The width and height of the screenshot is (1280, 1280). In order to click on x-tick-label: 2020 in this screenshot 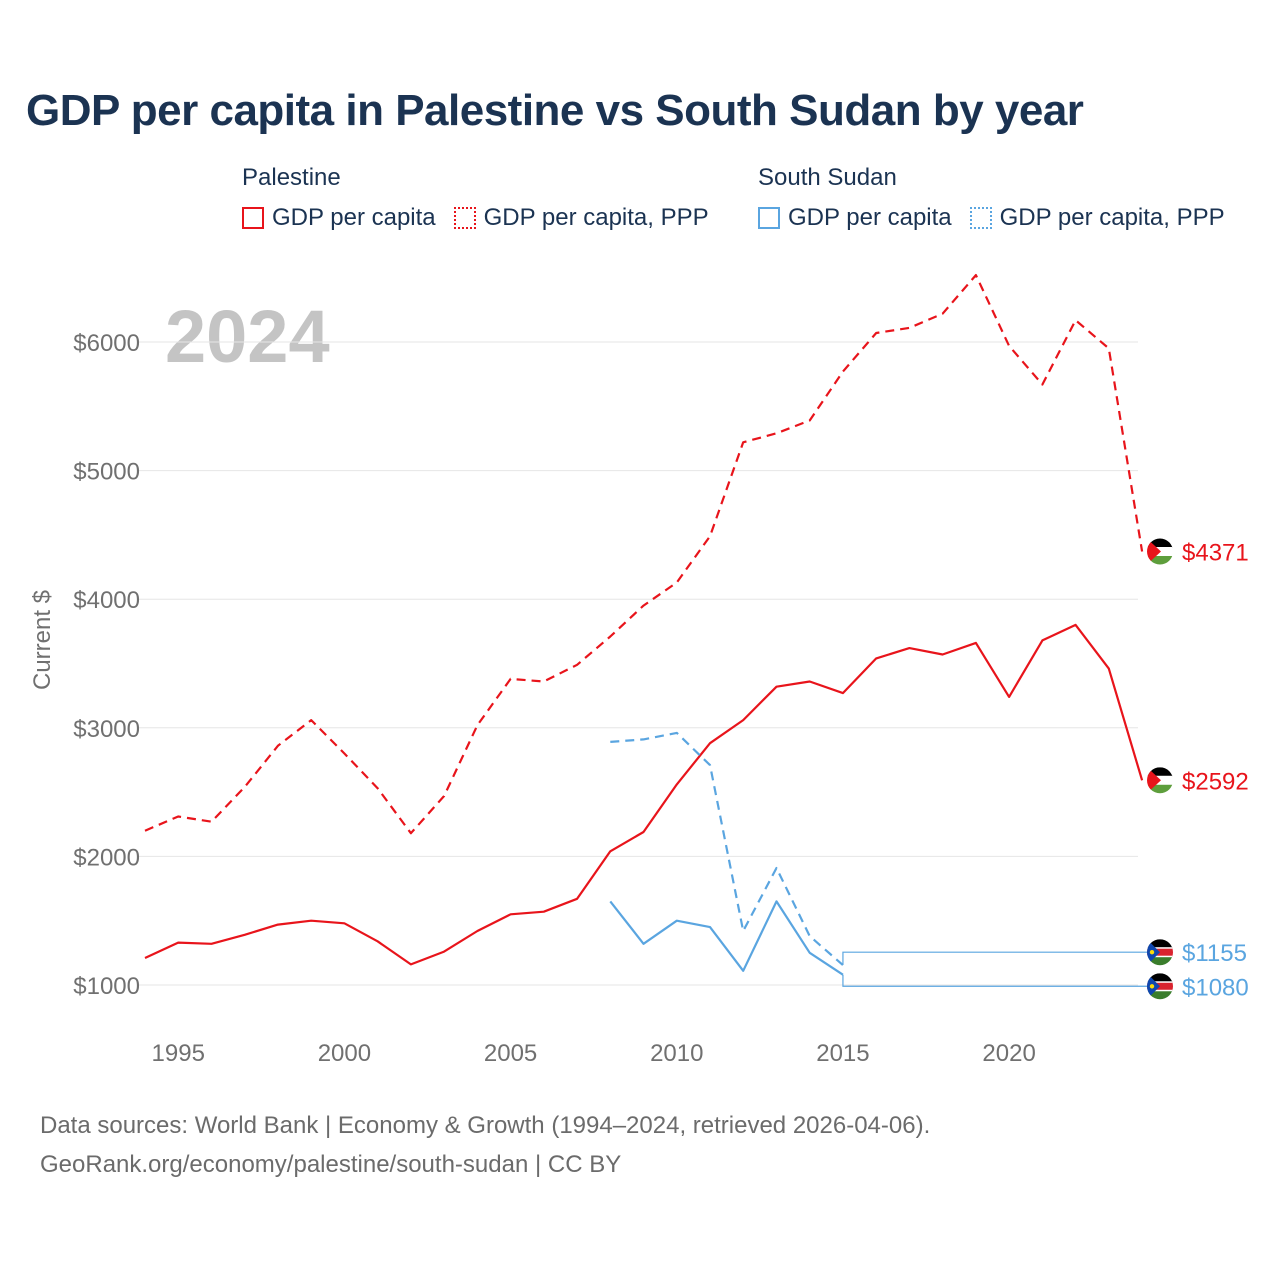, I will do `click(1008, 1053)`.